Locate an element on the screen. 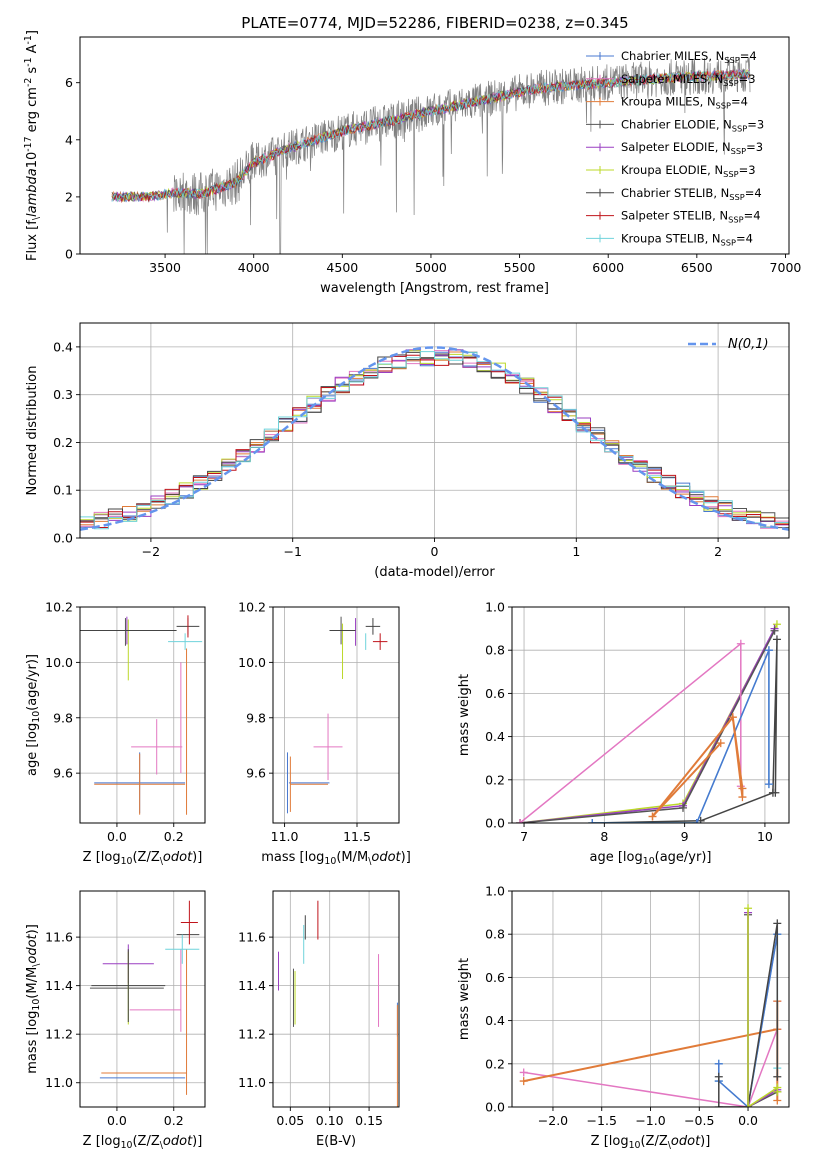  x-tick-label: 10 is located at coordinates (765, 836).